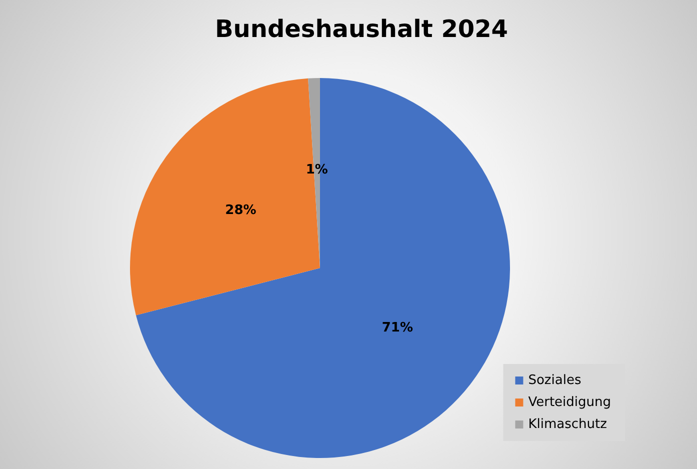 This screenshot has width=697, height=469. Describe the element at coordinates (240, 210) in the screenshot. I see `data-label: 28%` at that location.